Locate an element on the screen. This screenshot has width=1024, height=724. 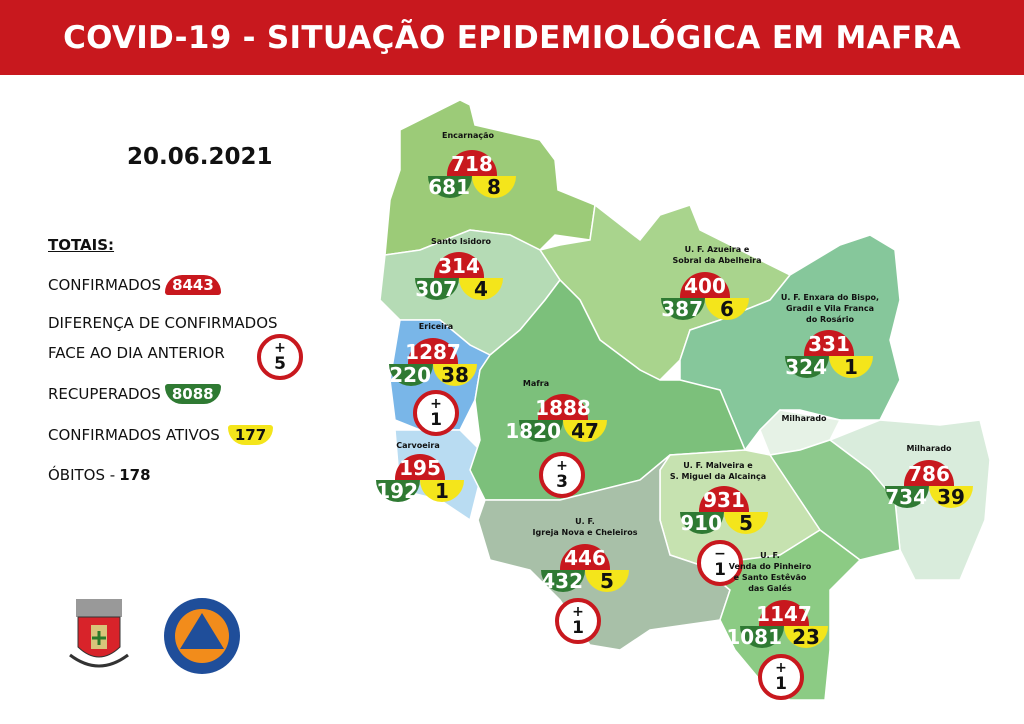
region-active: 8 is located at coordinates (494, 187).